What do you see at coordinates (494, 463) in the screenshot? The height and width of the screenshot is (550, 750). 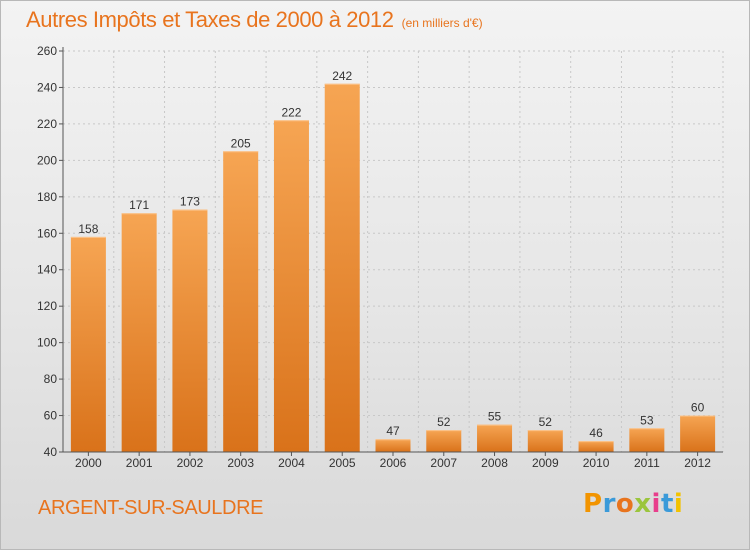 I see `x-tick-label: 2008` at bounding box center [494, 463].